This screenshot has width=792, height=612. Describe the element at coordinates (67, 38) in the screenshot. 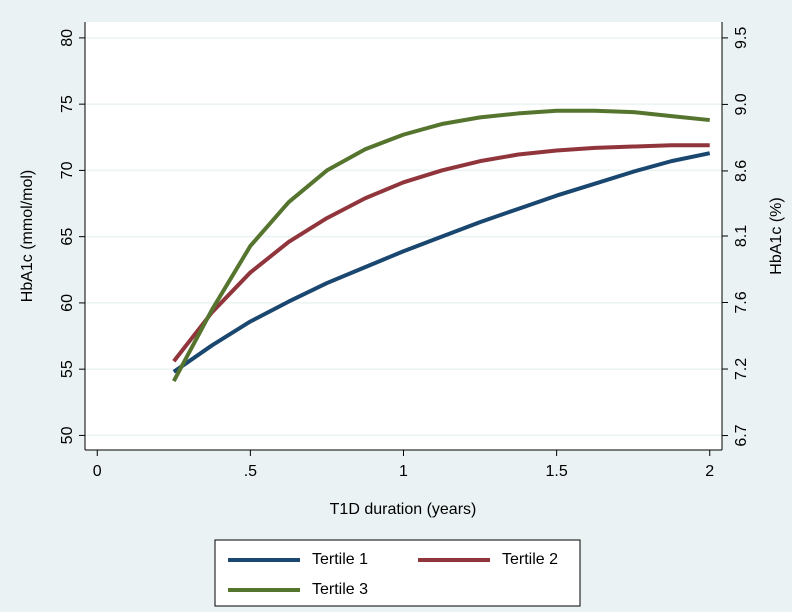

I see `y-tick-label: 80` at that location.